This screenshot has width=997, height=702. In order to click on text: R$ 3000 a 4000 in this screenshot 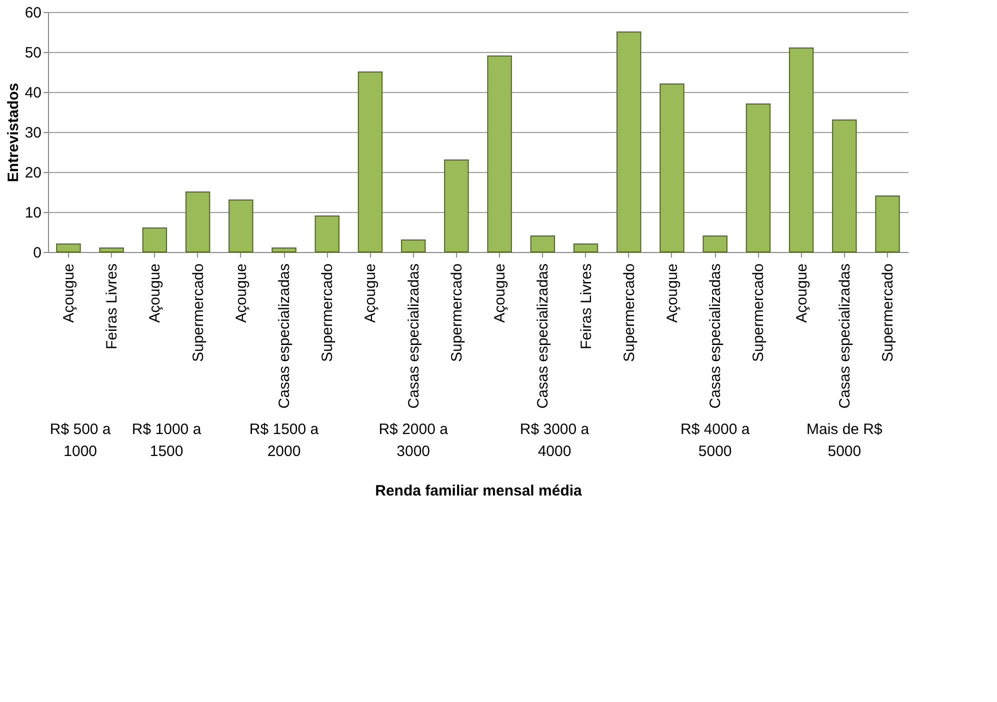, I will do `click(555, 440)`.